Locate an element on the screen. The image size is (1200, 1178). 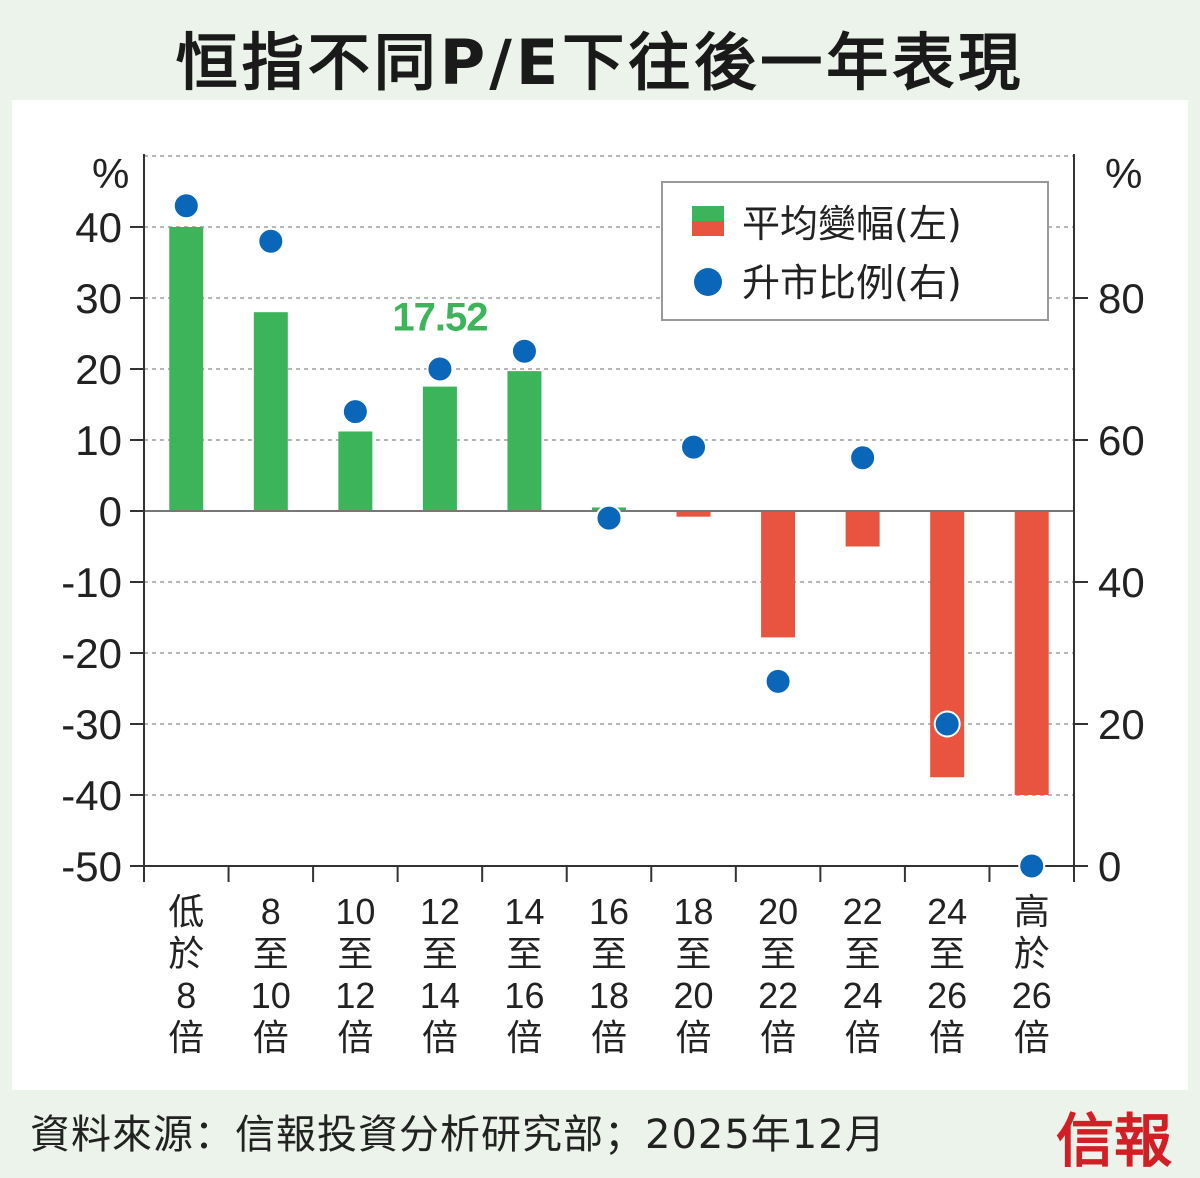
left-tick-label: -10 is located at coordinates (91, 582).